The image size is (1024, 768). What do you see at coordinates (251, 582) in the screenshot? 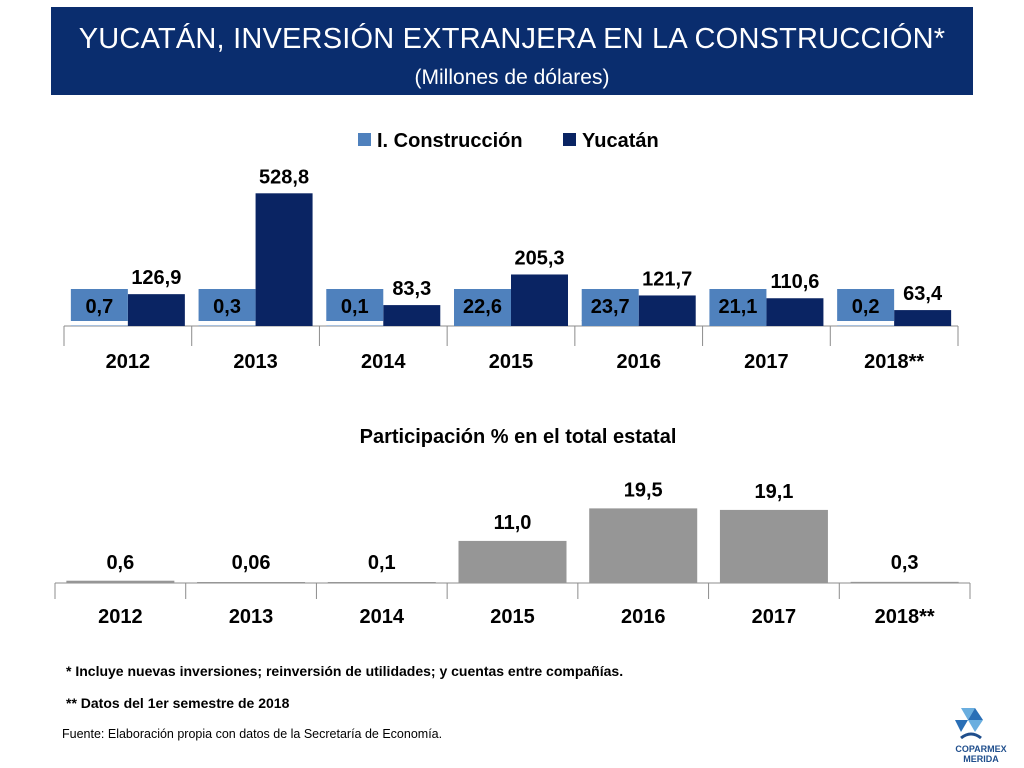
I see `bar-participacion-2013` at bounding box center [251, 582].